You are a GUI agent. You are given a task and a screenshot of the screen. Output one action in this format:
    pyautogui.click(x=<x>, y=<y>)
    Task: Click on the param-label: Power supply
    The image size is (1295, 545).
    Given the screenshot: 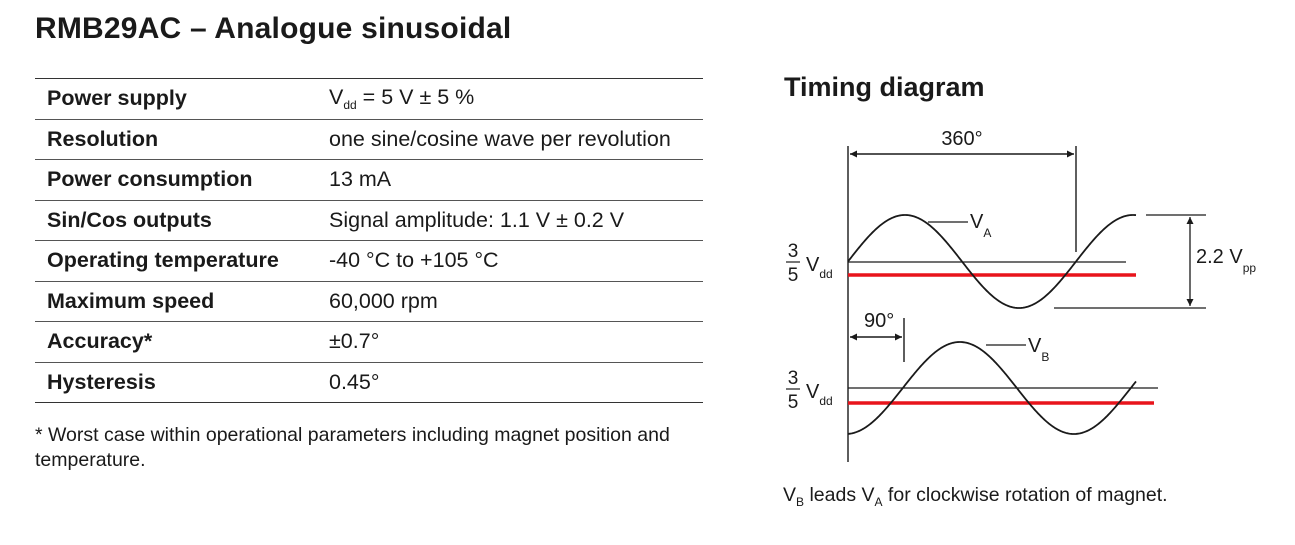 What is the action you would take?
    pyautogui.click(x=117, y=98)
    